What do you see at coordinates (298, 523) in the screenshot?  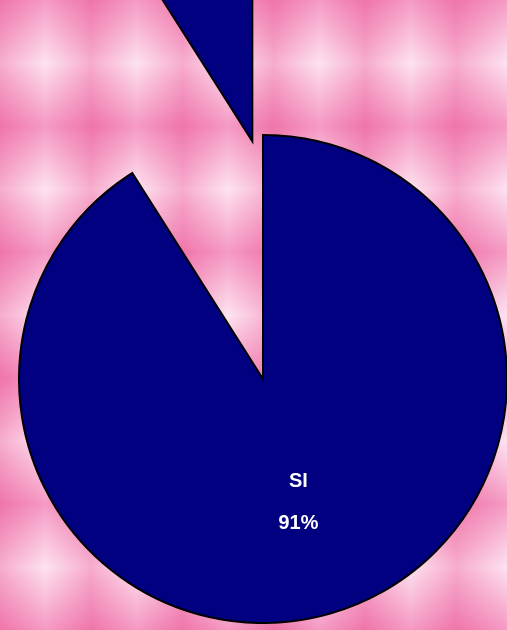 I see `slice-value-si: 91%` at bounding box center [298, 523].